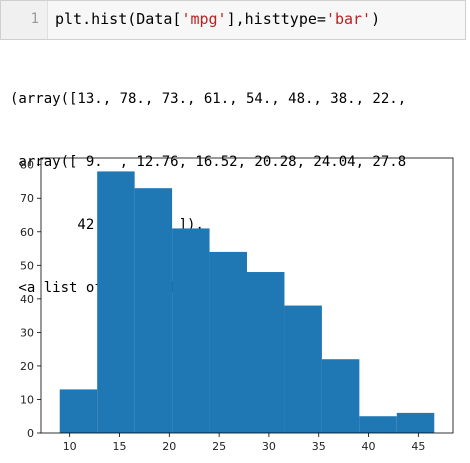 Image resolution: width=470 pixels, height=463 pixels. Describe the element at coordinates (319, 446) in the screenshot. I see `x-tick-label: 35` at that location.